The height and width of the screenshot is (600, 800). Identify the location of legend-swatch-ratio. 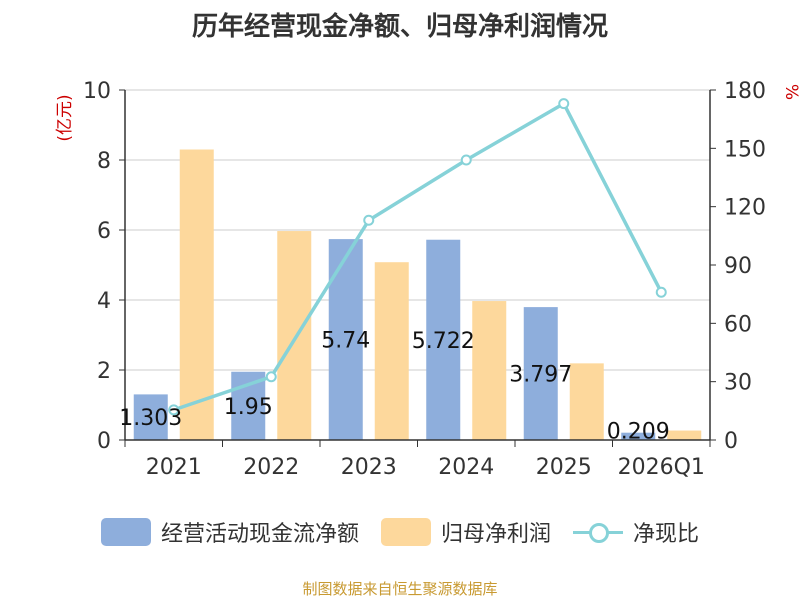
(598, 532).